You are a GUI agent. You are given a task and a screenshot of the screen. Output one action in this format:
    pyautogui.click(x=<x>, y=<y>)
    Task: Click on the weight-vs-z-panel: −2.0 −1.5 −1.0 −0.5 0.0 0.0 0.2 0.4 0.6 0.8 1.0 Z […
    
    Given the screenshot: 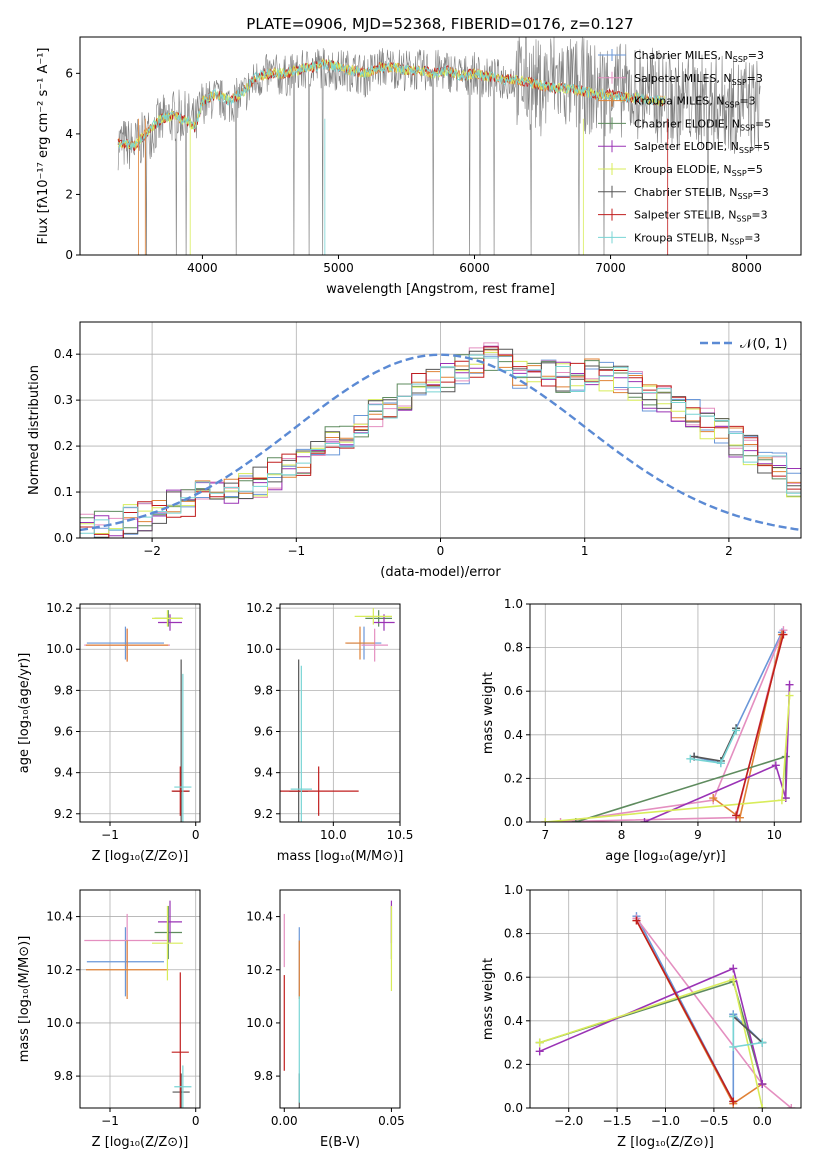 What is the action you would take?
    pyautogui.click(x=641, y=1016)
    